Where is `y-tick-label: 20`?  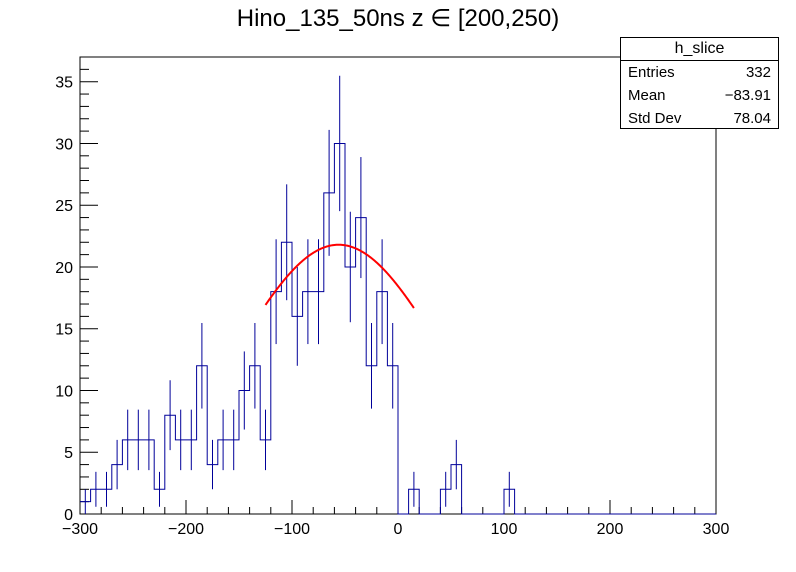 y-tick-label: 20 is located at coordinates (64, 268).